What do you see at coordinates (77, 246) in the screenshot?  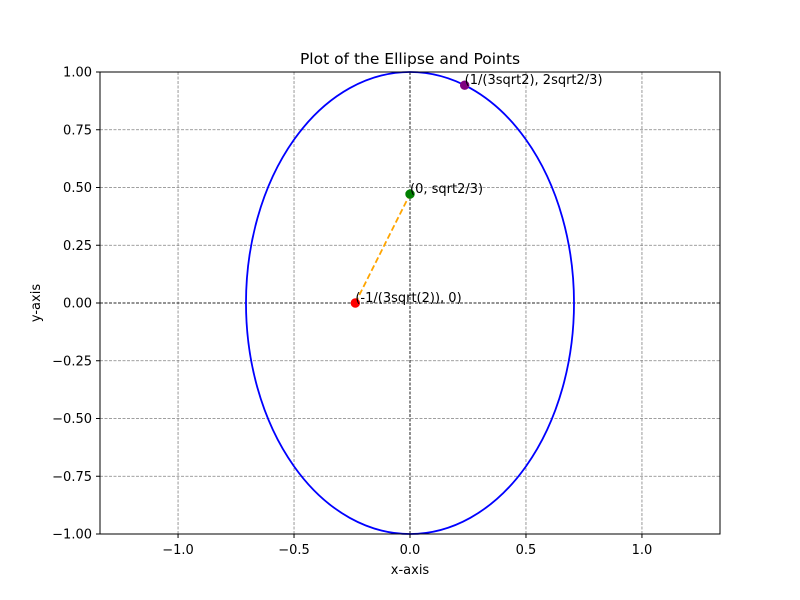 I see `y-tick-label: 0.25` at bounding box center [77, 246].